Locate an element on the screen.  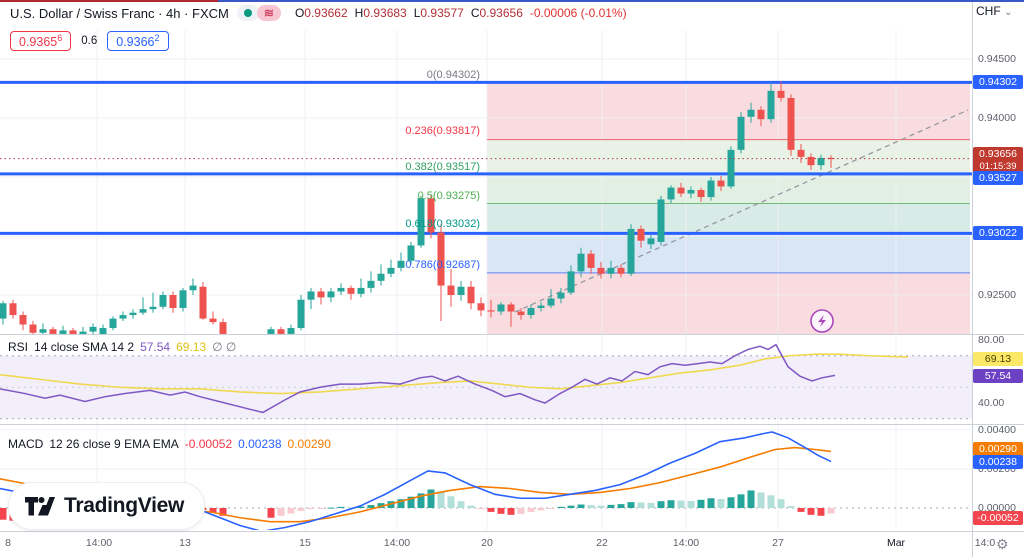
tradingview-logo: TradingView is located at coordinates (107, 506).